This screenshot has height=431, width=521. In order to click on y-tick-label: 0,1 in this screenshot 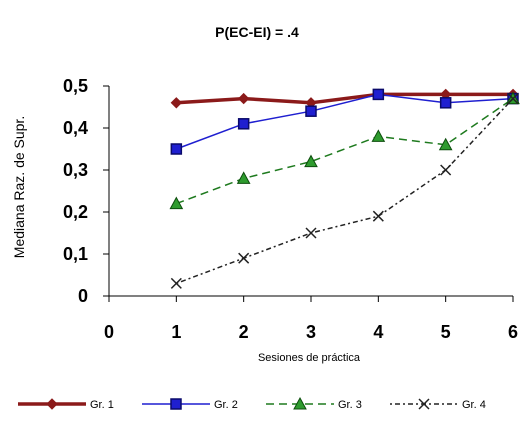, I will do `click(75, 254)`.